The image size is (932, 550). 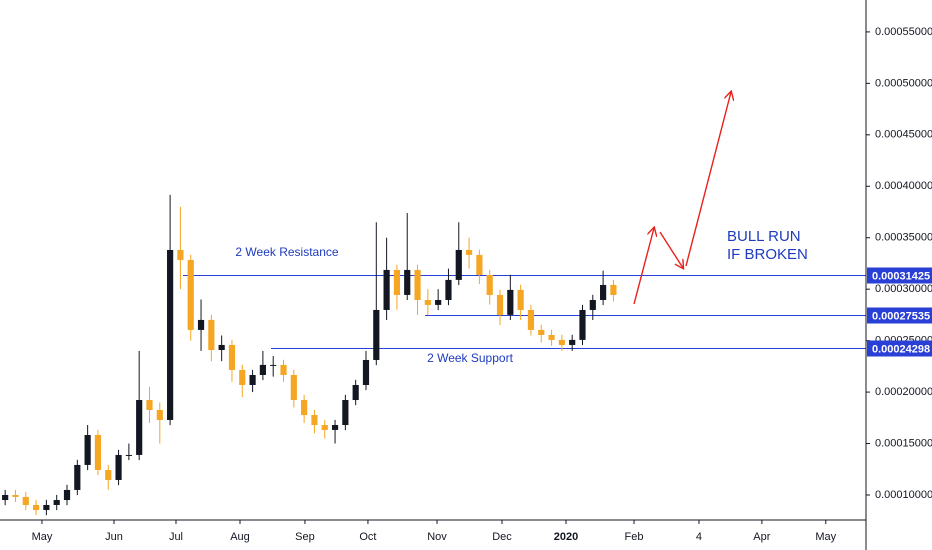 I want to click on x-tick-label: Oct, so click(x=367, y=537).